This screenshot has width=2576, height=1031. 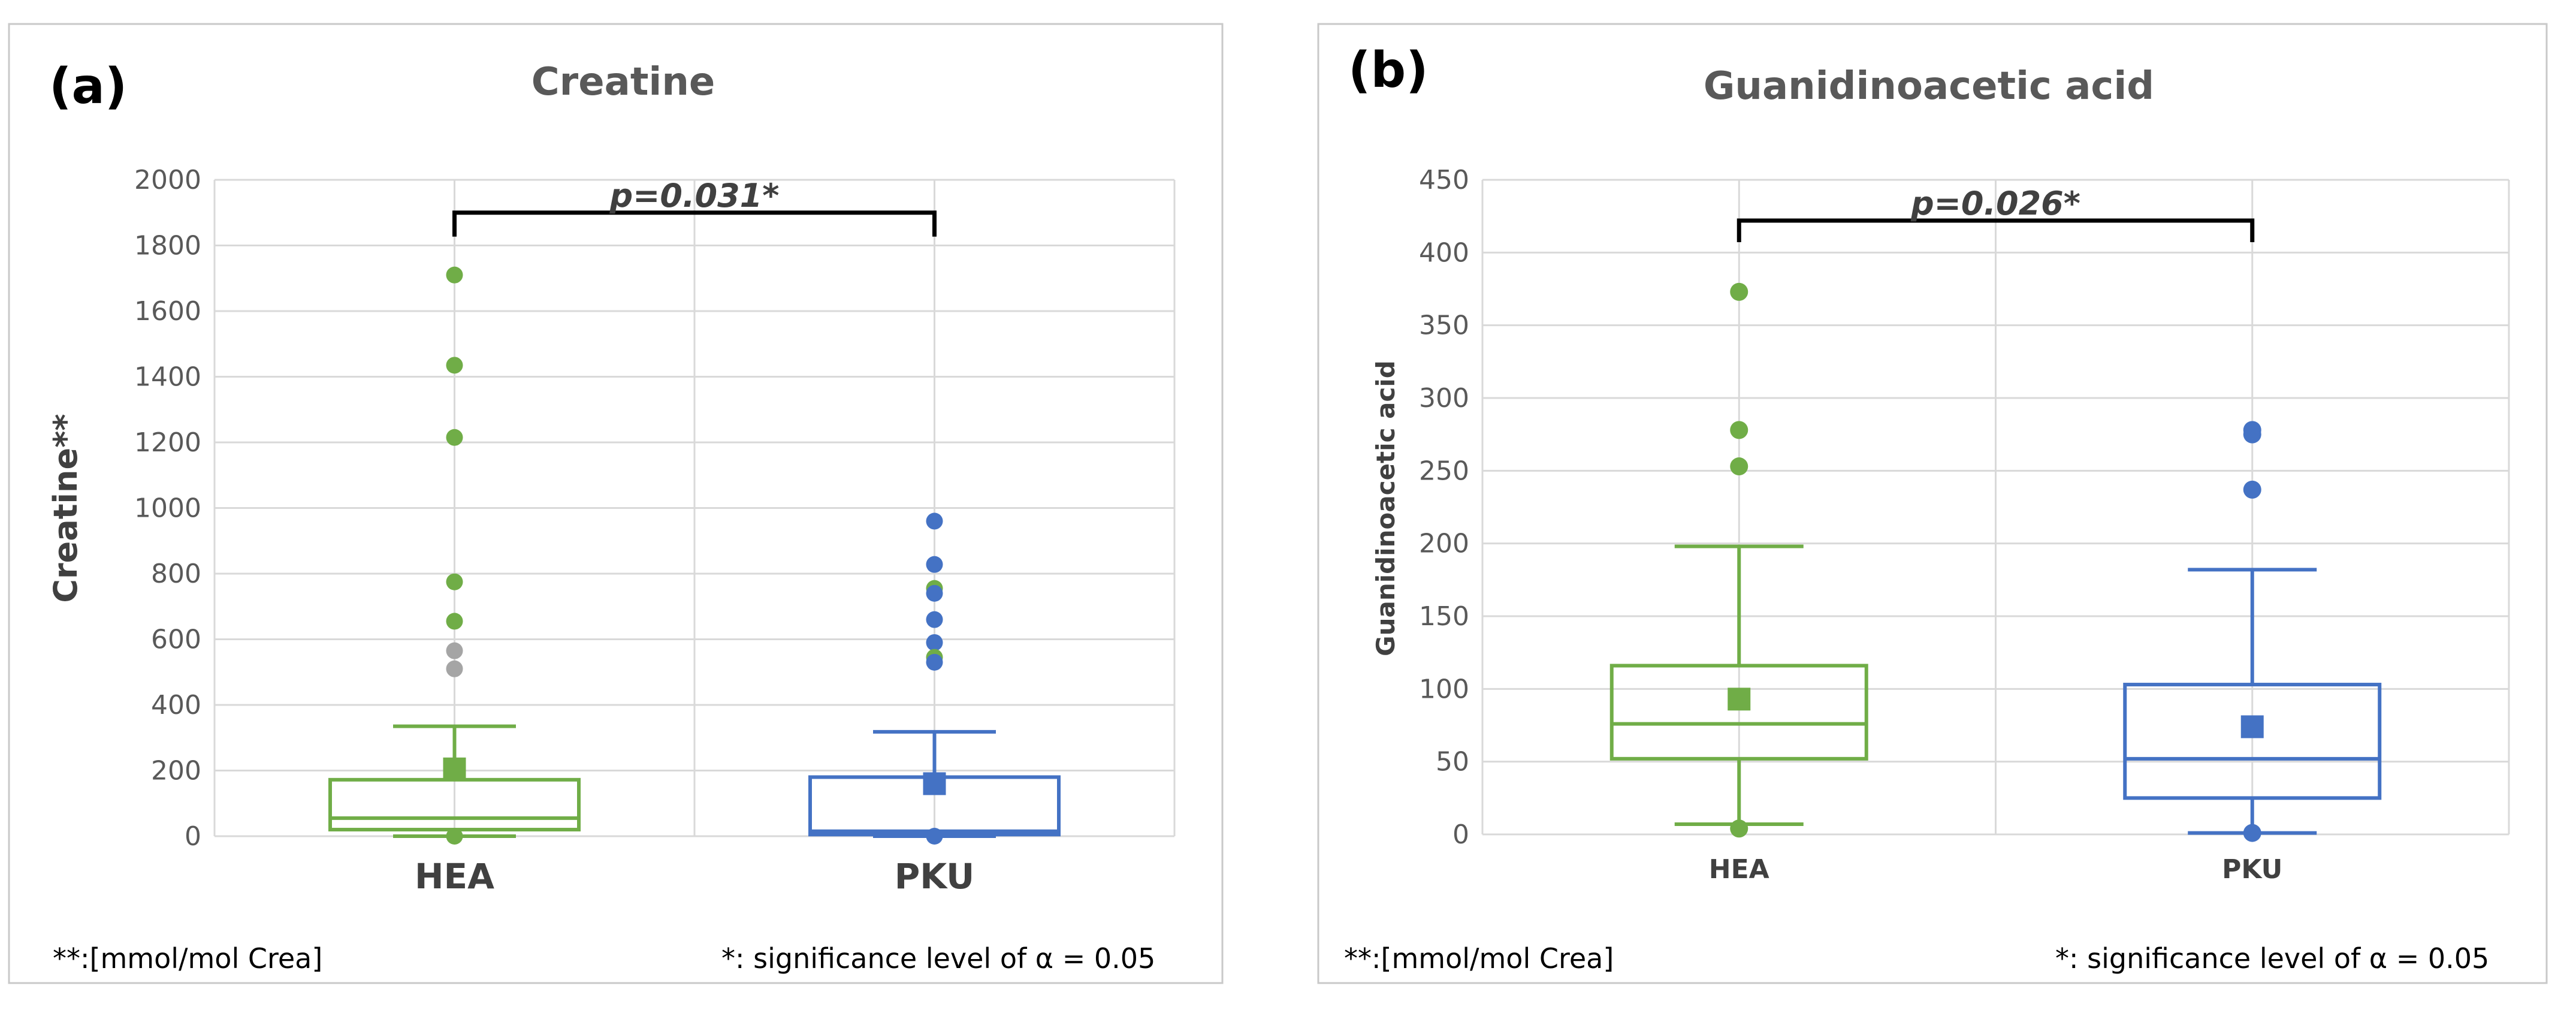 What do you see at coordinates (1444, 325) in the screenshot?
I see `y-tick-label: 350` at bounding box center [1444, 325].